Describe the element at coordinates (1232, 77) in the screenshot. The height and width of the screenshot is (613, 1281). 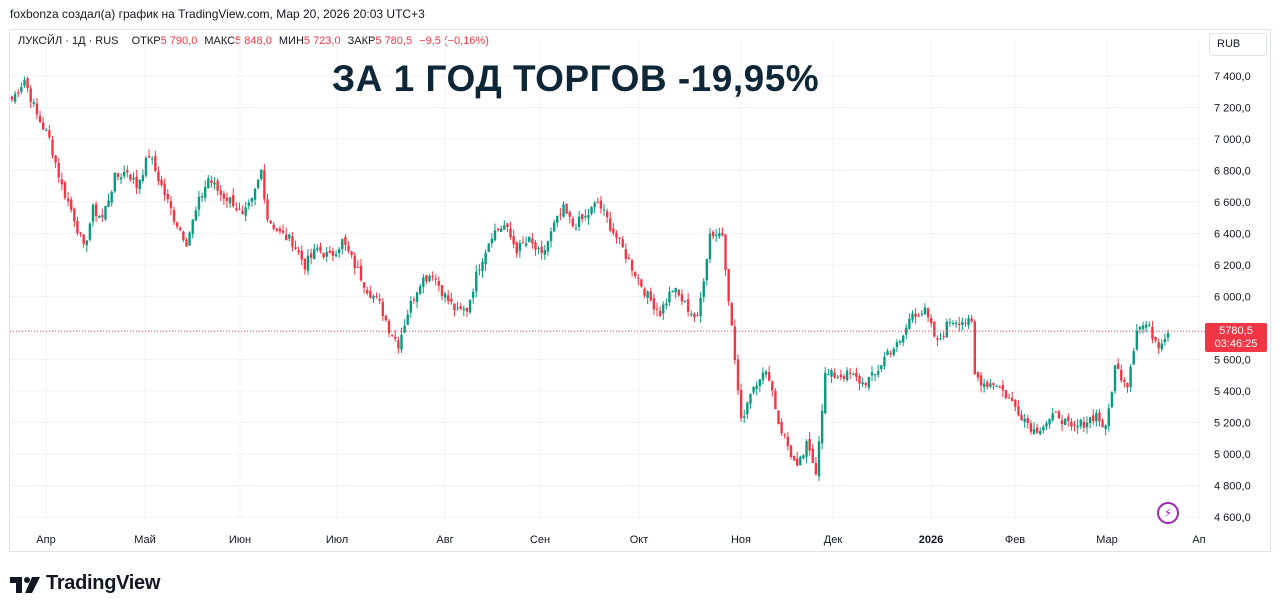
I see `y-tick-label: 7 400,0` at that location.